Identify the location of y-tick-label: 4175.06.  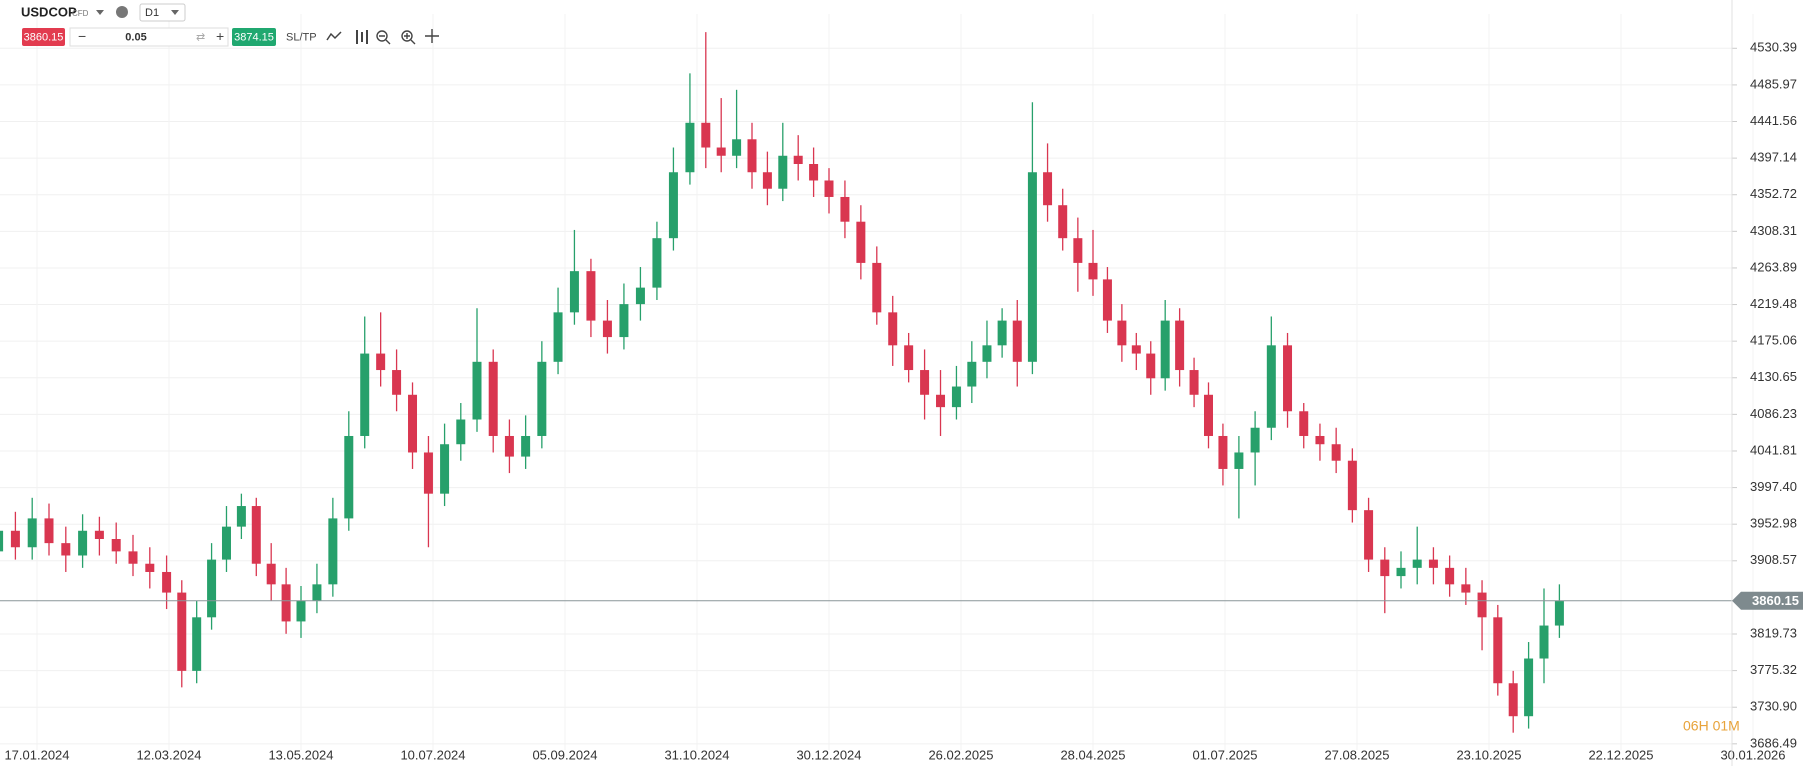
(1773, 340).